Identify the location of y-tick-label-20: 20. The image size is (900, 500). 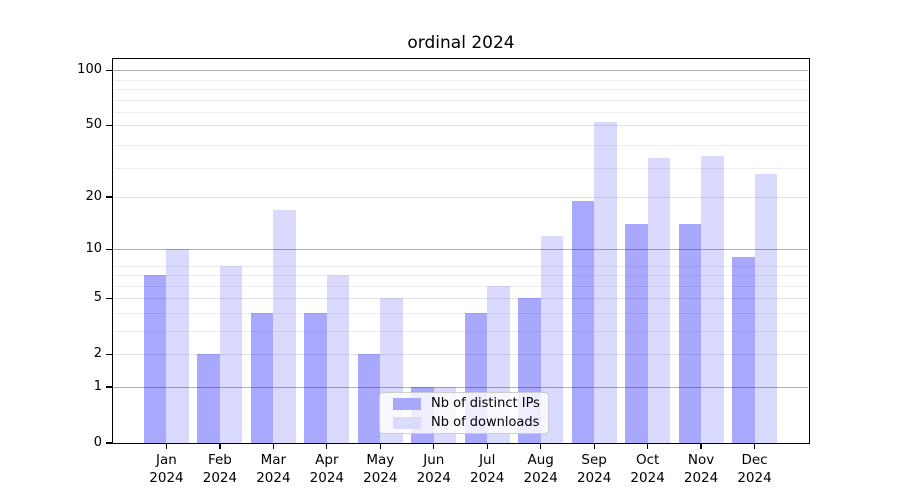
(93, 197).